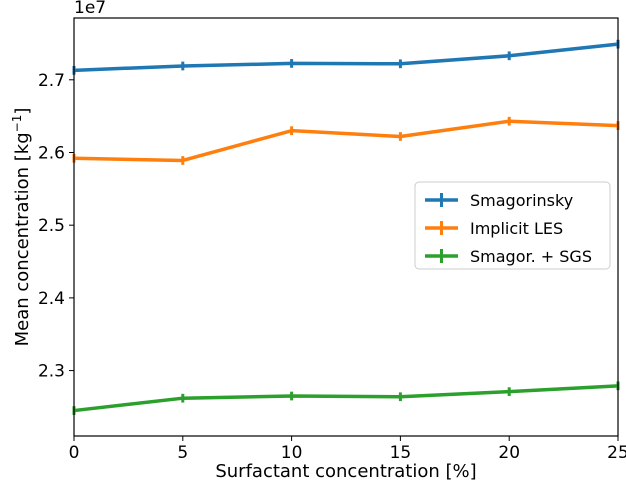  I want to click on y-axis: 2.3 2.4 2.5 2.6 2.7, so click(56, 226).